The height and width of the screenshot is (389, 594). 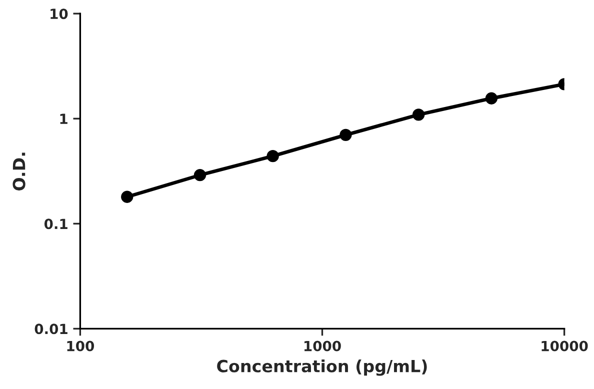 What do you see at coordinates (51, 329) in the screenshot?
I see `y-tick-label: 0.01` at bounding box center [51, 329].